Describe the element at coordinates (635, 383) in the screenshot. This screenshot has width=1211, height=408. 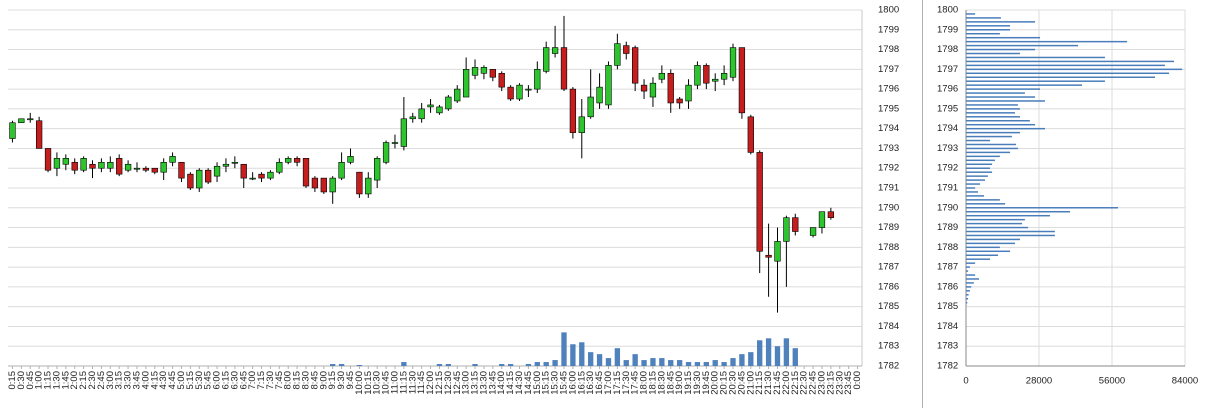
I see `x-tick-label: 17:45` at that location.